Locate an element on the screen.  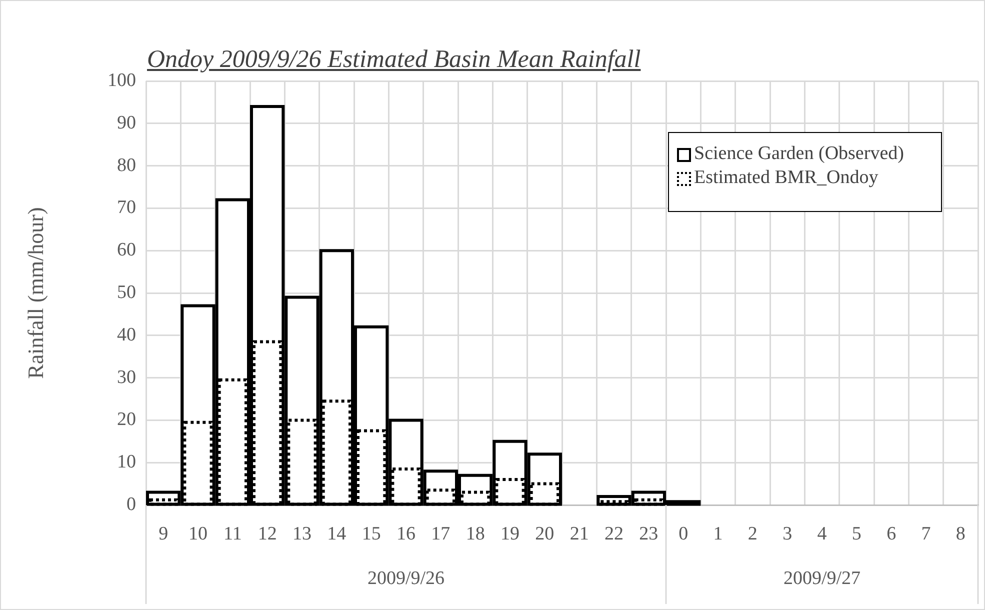
x-tick-label: 4 is located at coordinates (822, 533).